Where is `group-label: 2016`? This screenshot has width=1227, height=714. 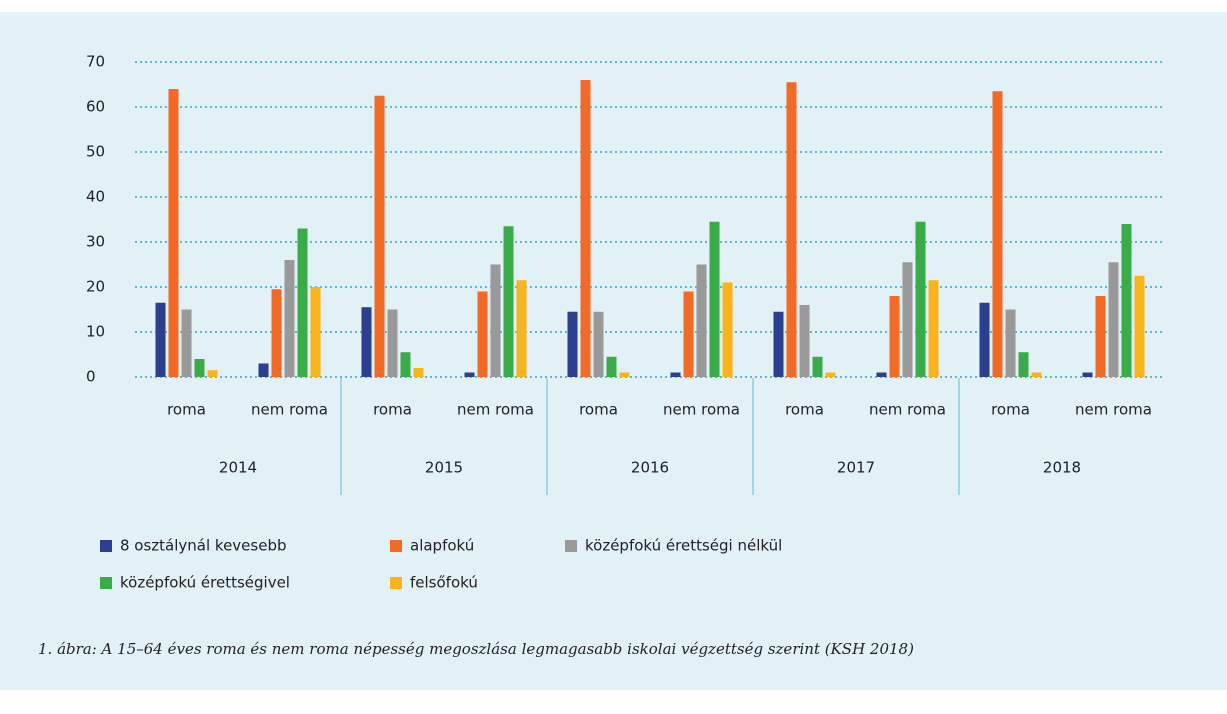 group-label: 2016 is located at coordinates (650, 468).